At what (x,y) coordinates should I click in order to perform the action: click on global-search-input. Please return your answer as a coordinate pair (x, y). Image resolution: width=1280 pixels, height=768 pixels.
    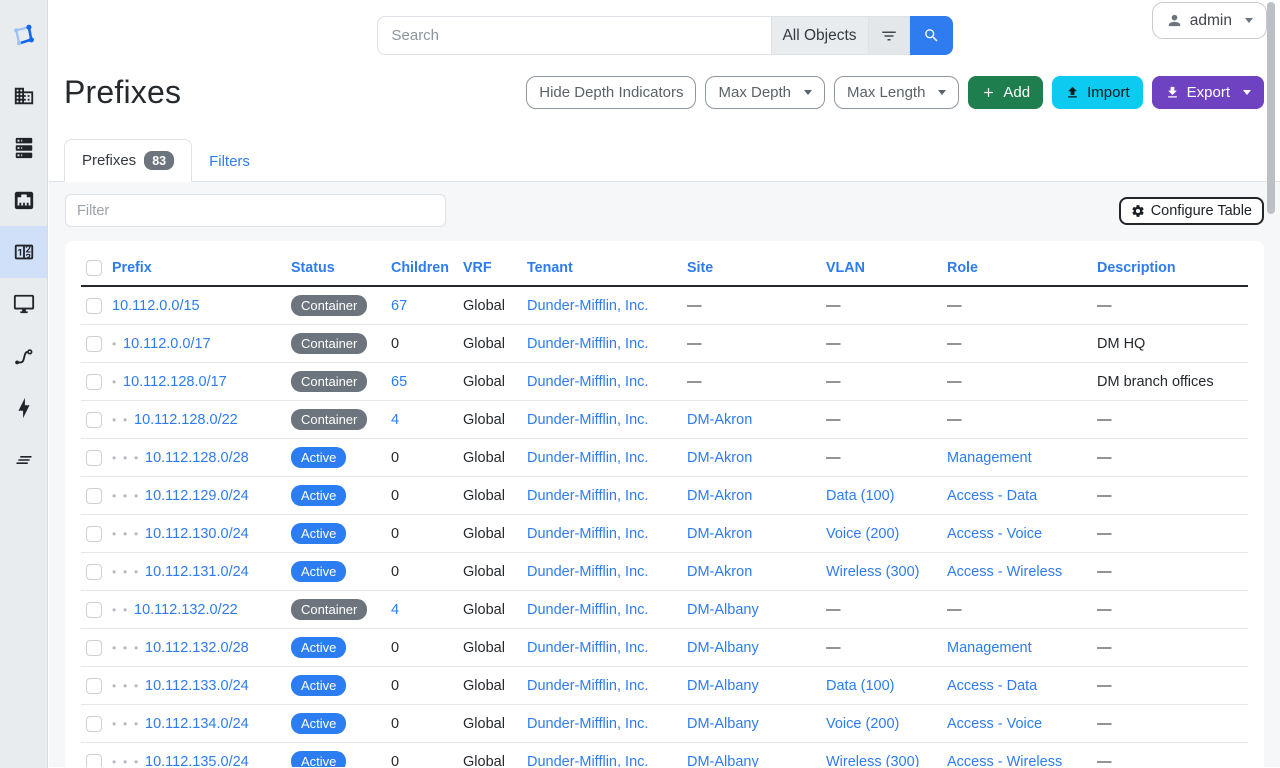
    Looking at the image, I should click on (573, 35).